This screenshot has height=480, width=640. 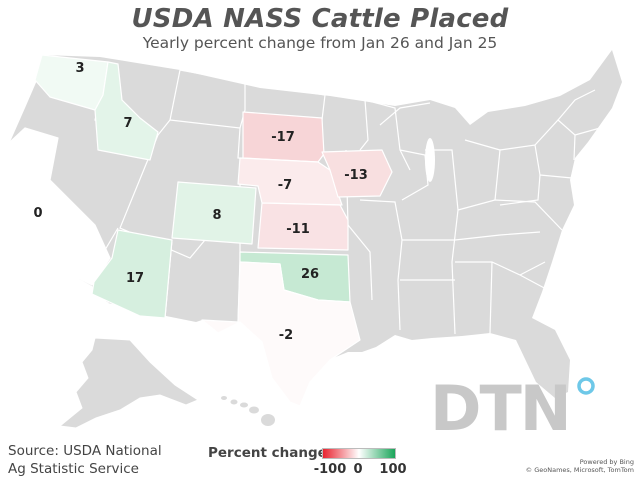 I want to click on value-label-washington: 3, so click(x=79, y=68).